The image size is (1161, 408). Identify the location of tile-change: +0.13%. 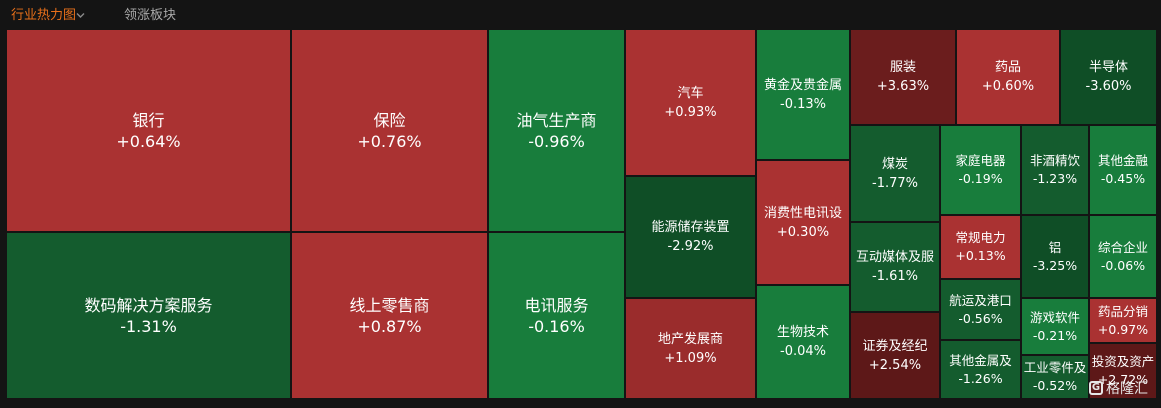
(980, 255).